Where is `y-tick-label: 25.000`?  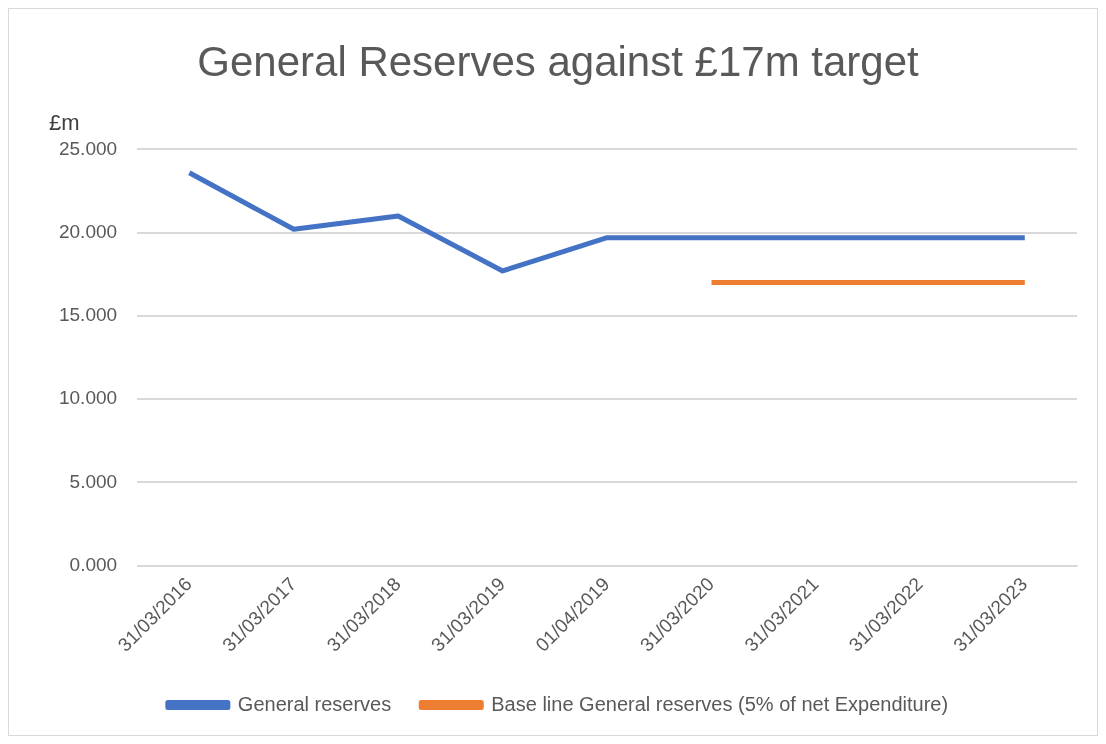
y-tick-label: 25.000 is located at coordinates (88, 148).